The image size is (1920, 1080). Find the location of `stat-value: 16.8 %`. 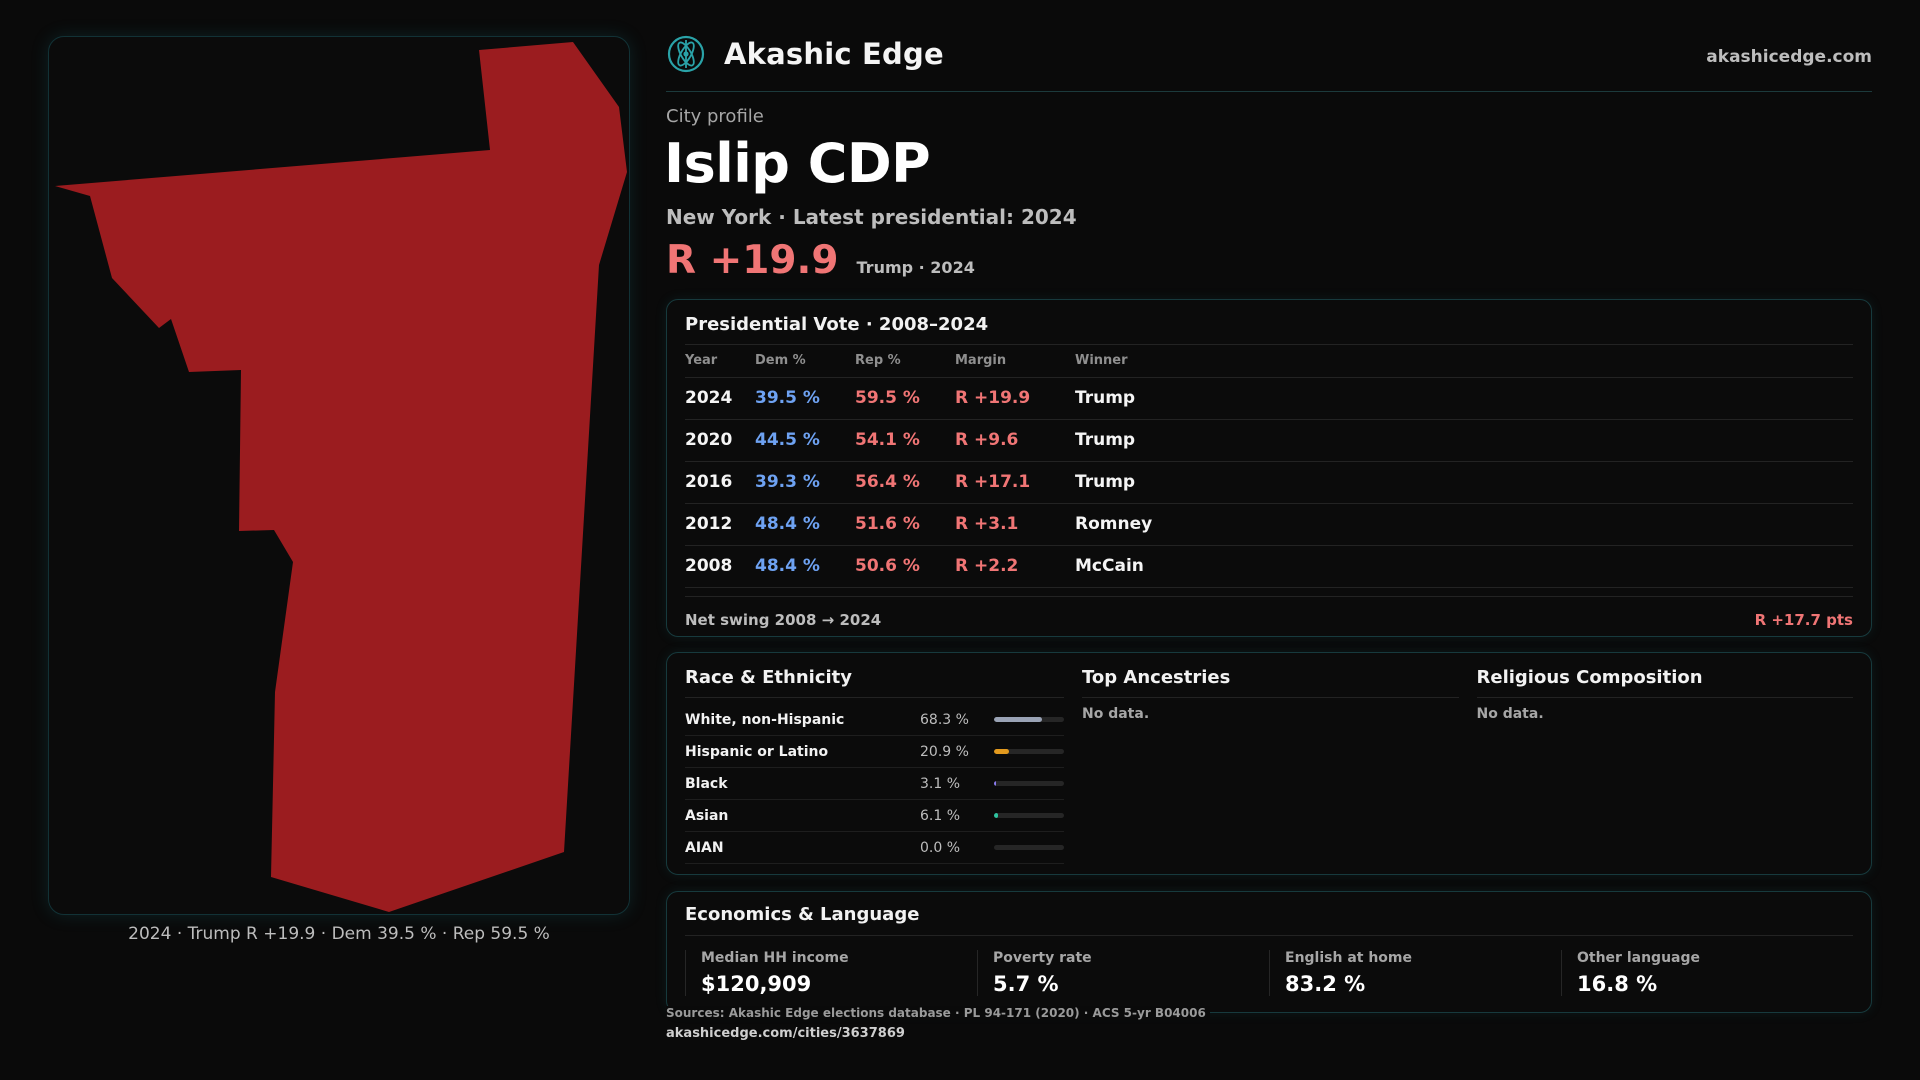

stat-value: 16.8 % is located at coordinates (1617, 984).